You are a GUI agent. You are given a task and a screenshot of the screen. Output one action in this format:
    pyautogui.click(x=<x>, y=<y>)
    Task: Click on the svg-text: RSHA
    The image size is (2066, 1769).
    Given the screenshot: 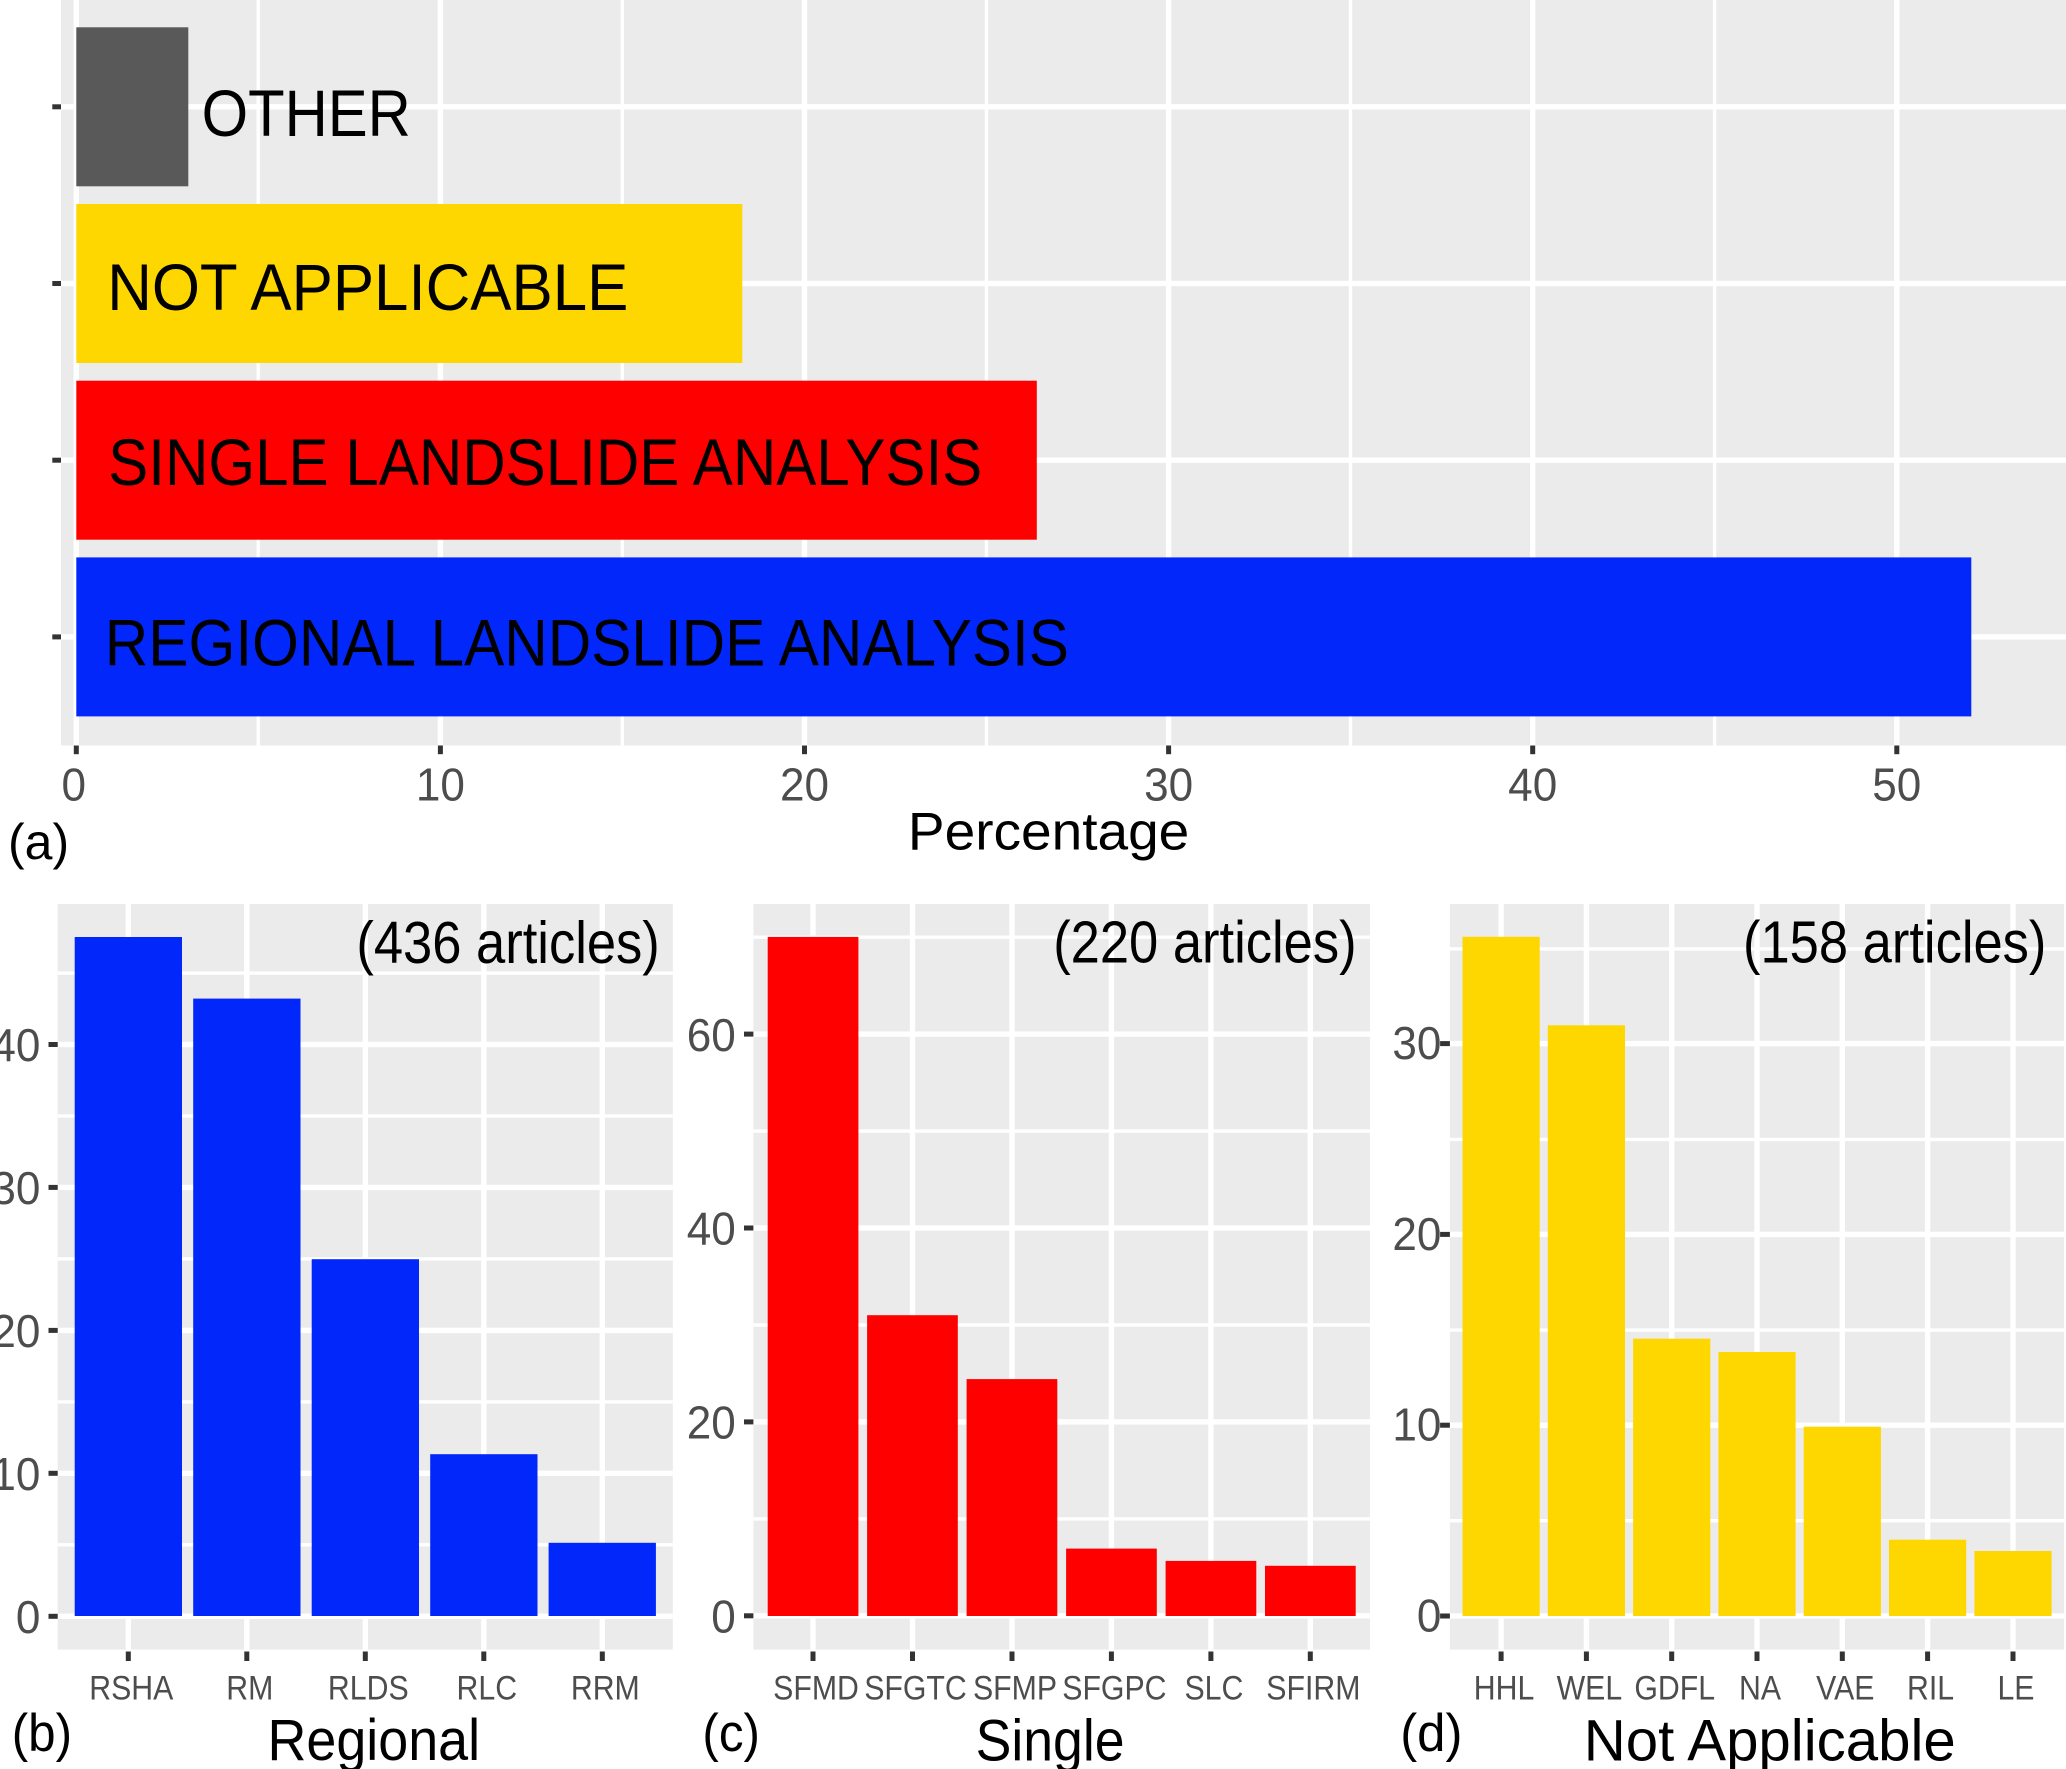 What is the action you would take?
    pyautogui.click(x=131, y=1688)
    